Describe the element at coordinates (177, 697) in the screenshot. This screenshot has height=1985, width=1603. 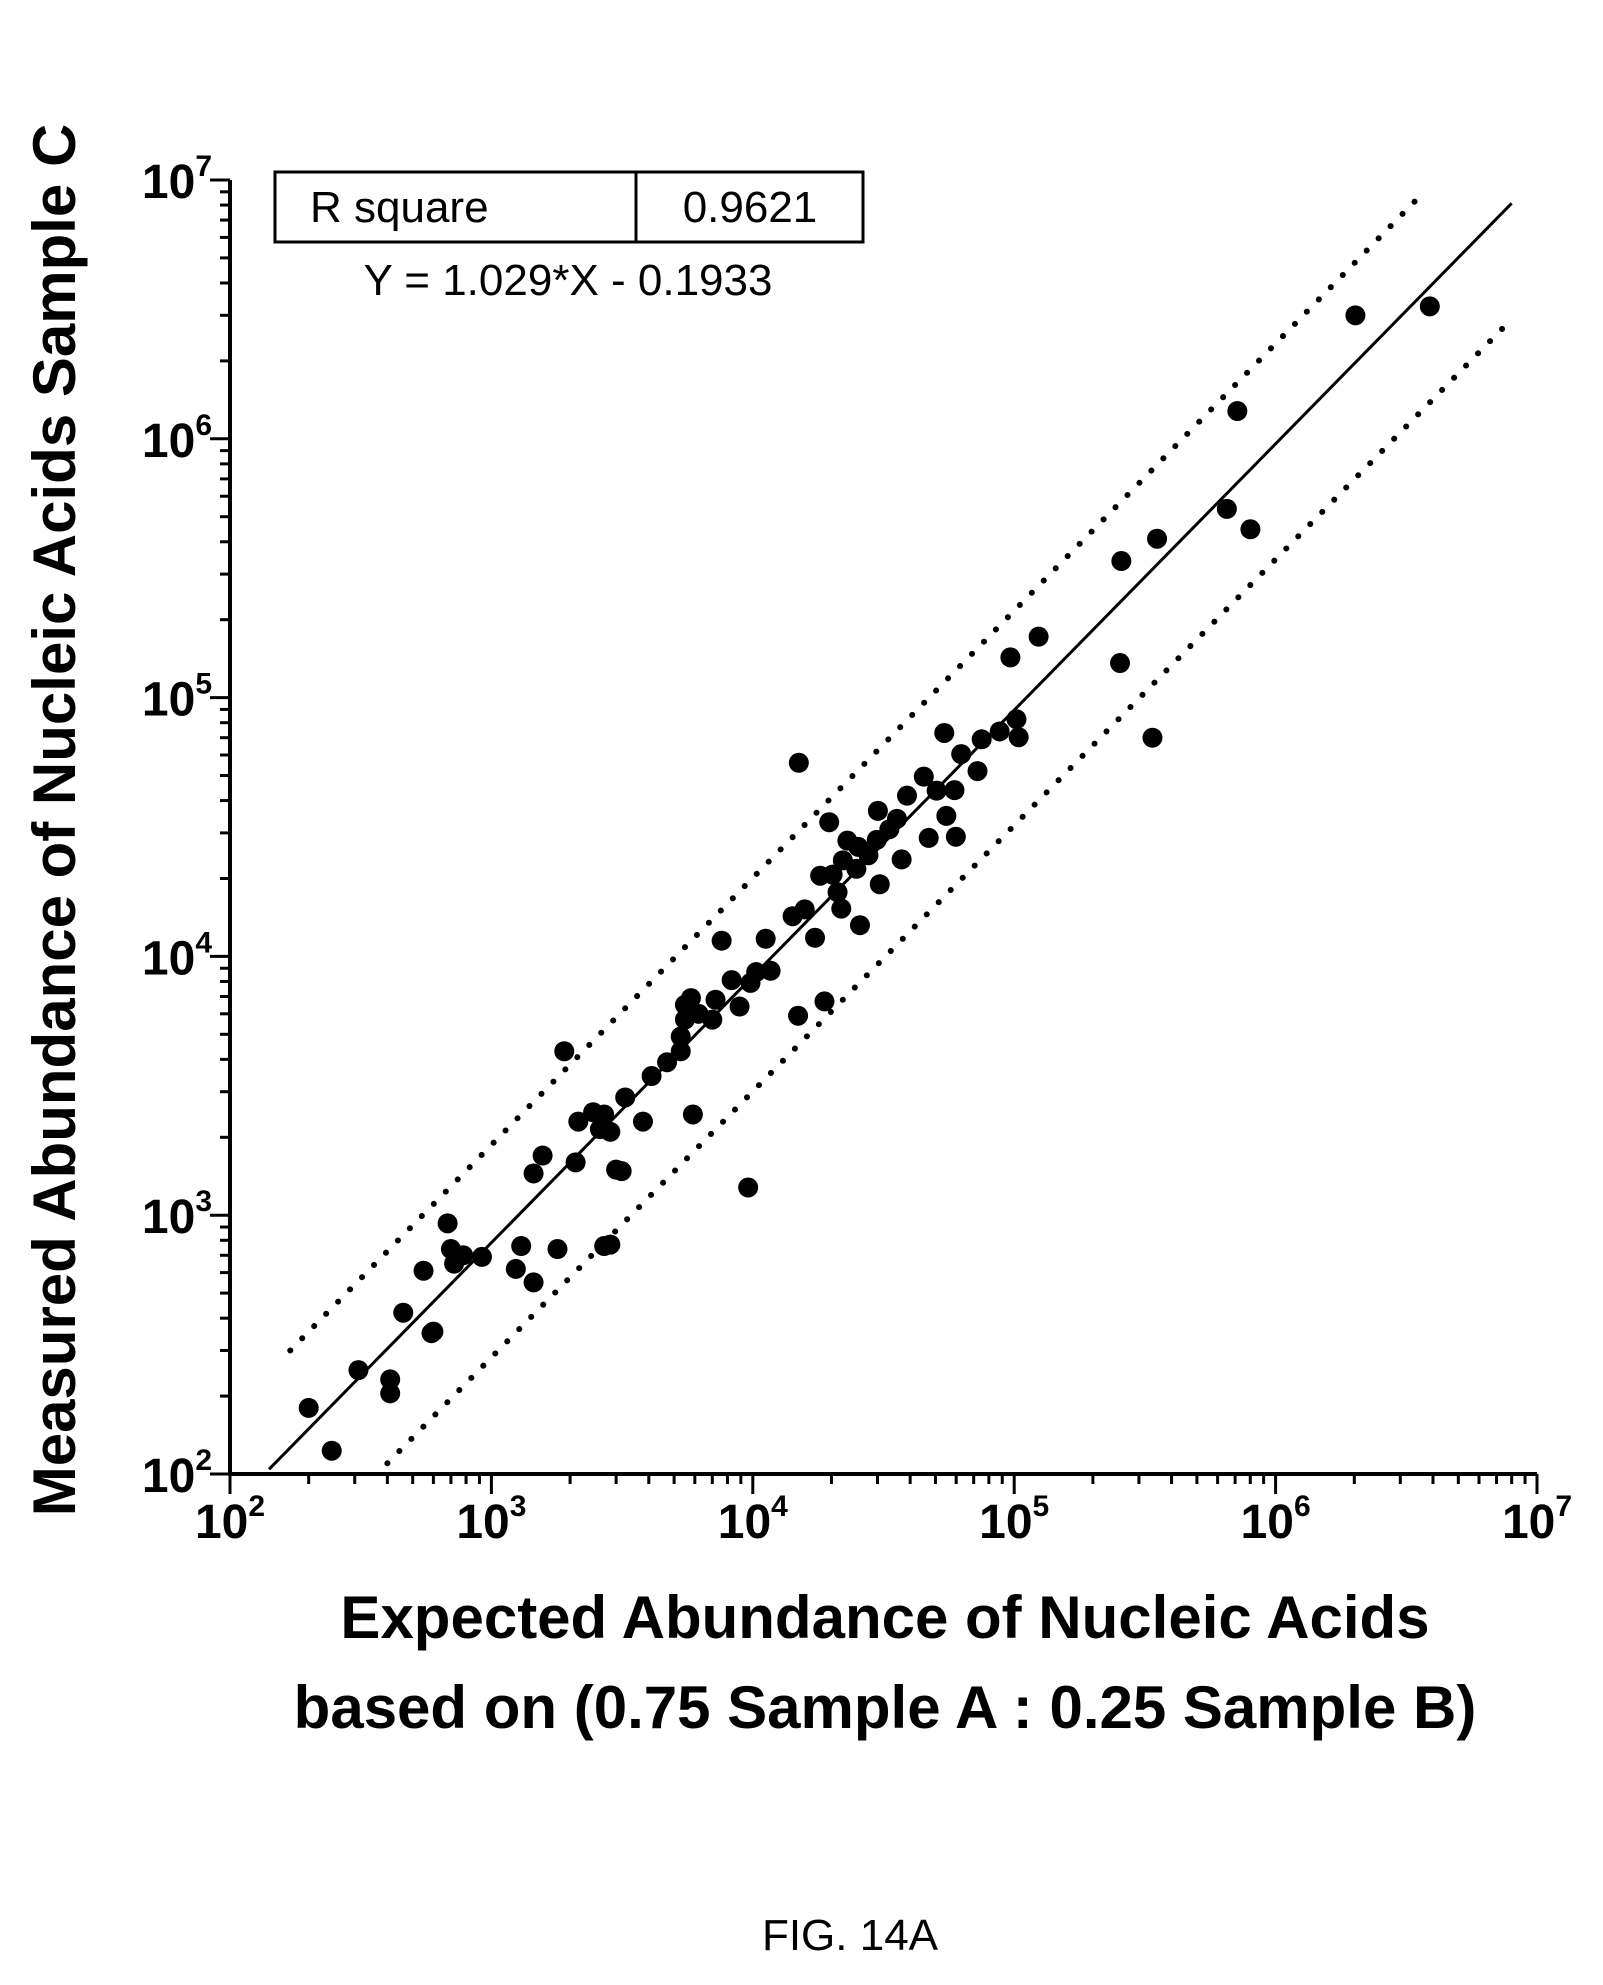
I see `y-tick-label: 10⁵` at that location.